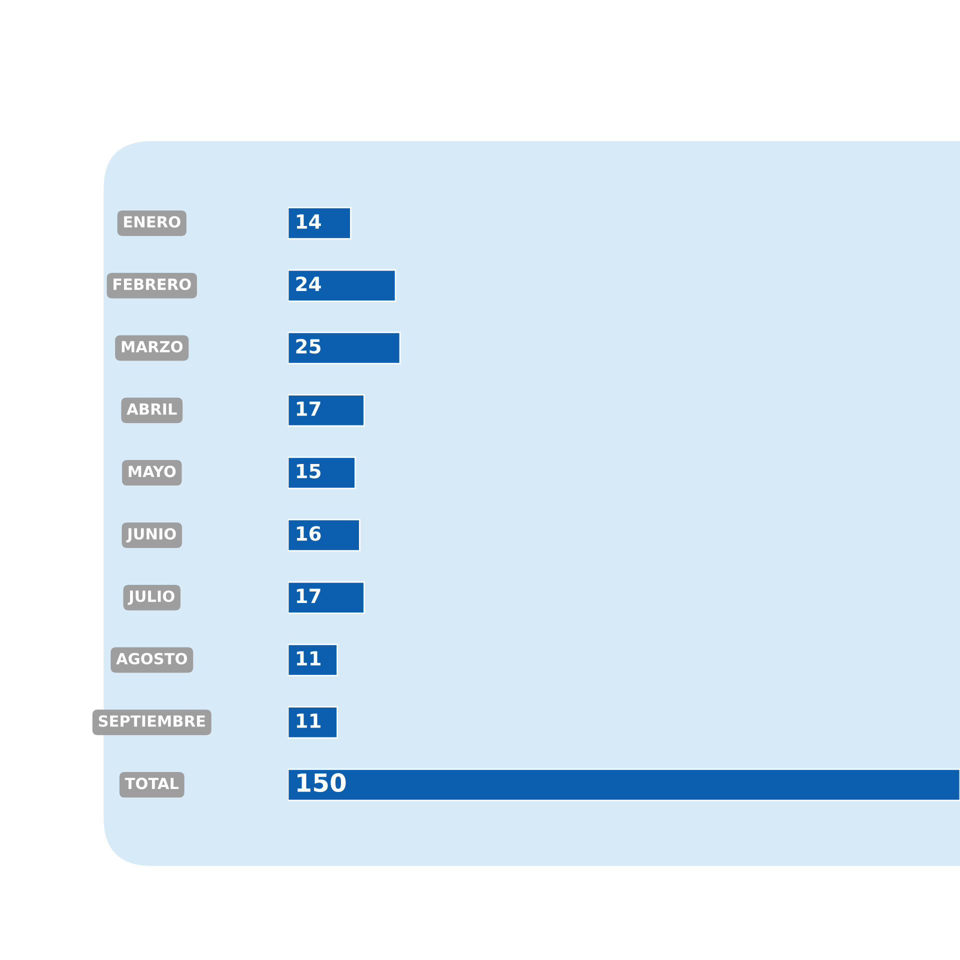 This screenshot has width=960, height=960. Describe the element at coordinates (308, 221) in the screenshot. I see `data-label: 14` at that location.